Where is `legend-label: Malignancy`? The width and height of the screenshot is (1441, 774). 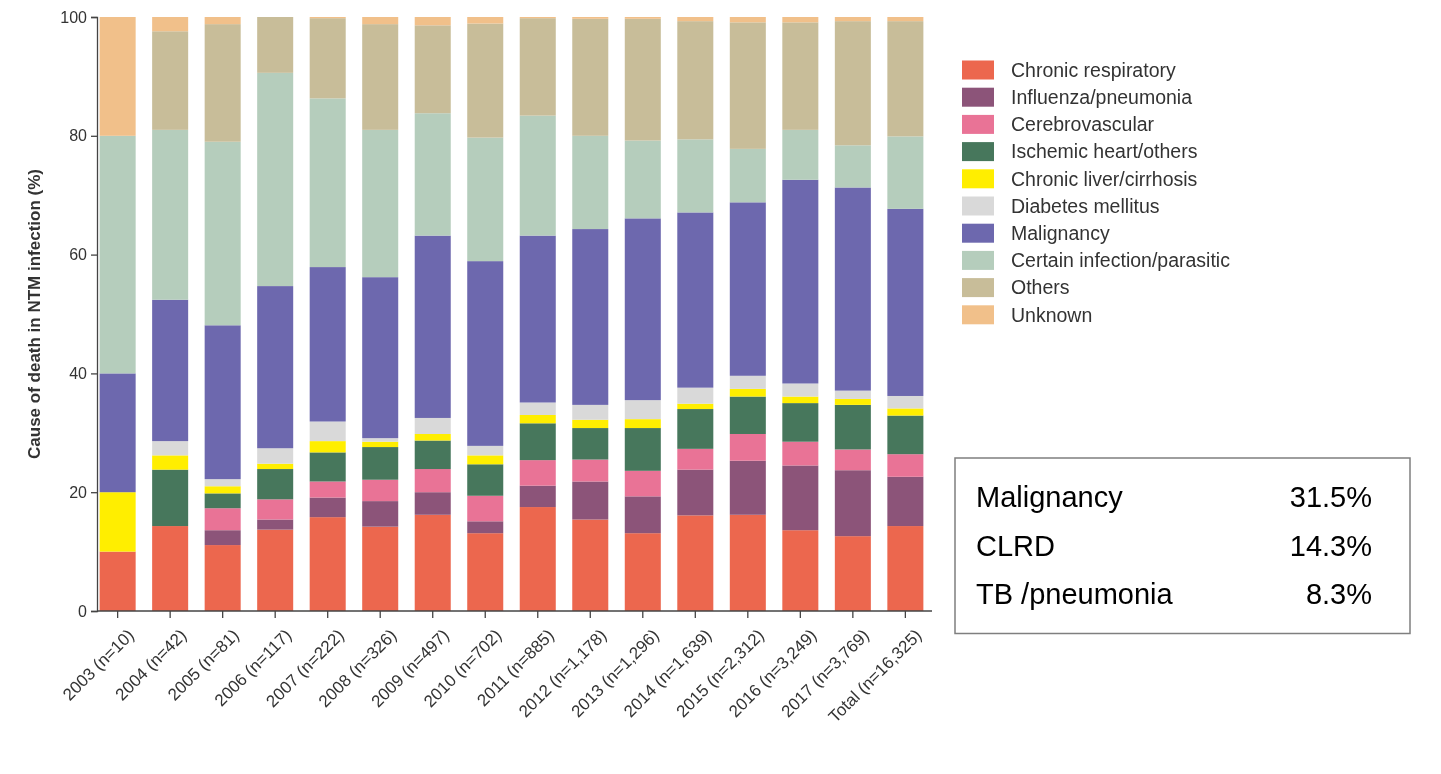 legend-label: Malignancy is located at coordinates (1060, 233).